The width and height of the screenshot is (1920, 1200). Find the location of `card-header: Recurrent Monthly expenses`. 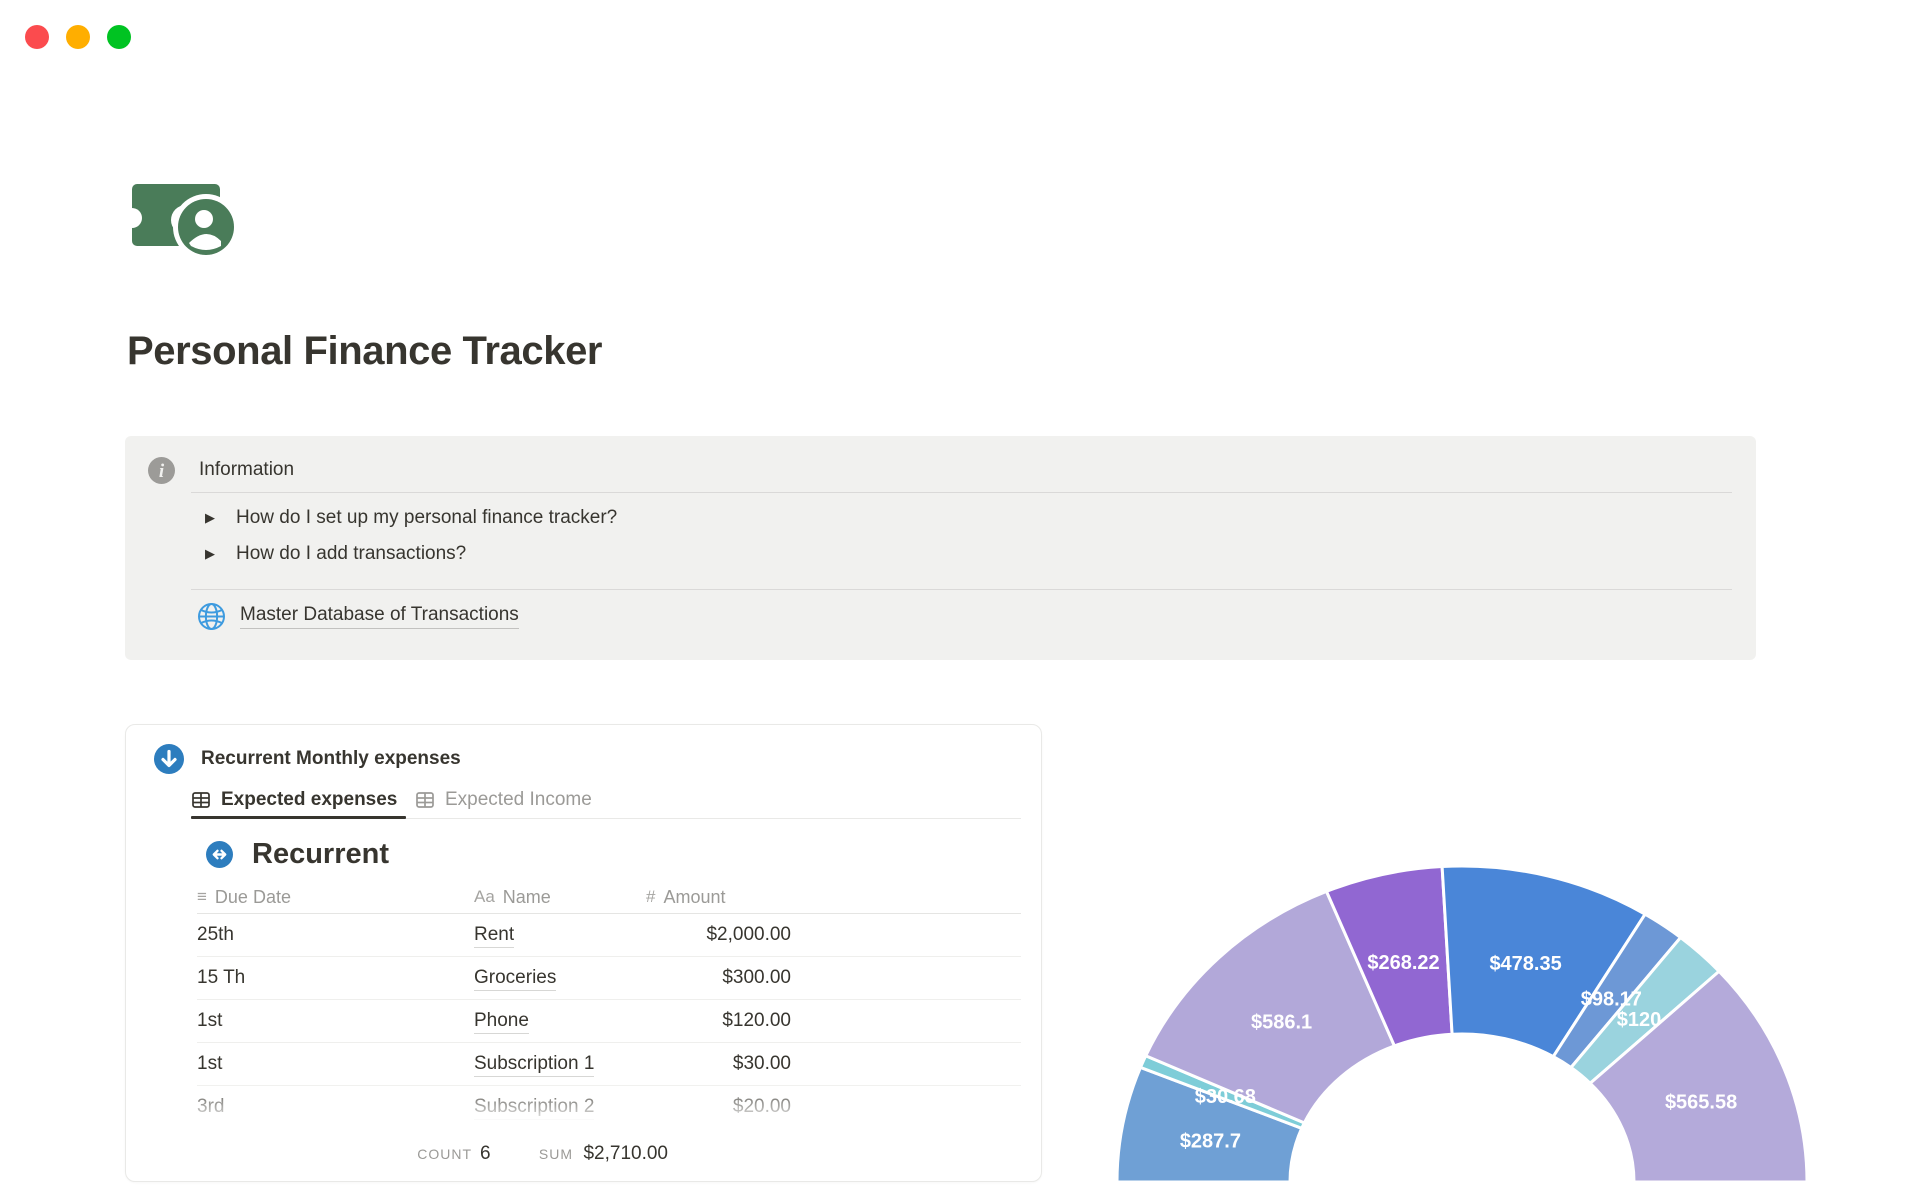

card-header: Recurrent Monthly expenses is located at coordinates (307, 759).